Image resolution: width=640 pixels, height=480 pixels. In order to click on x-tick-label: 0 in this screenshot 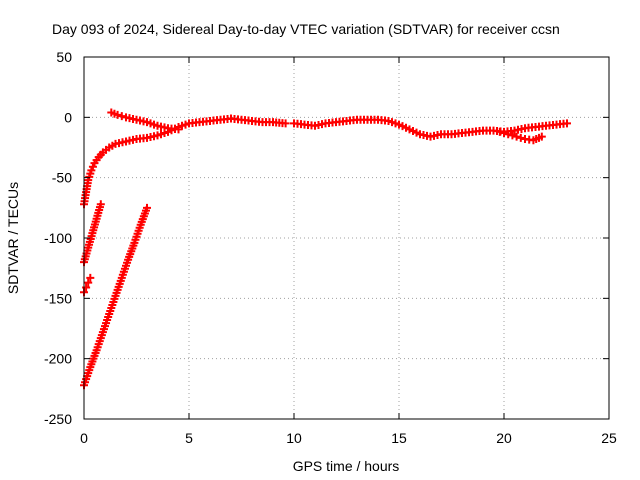, I will do `click(84, 438)`.